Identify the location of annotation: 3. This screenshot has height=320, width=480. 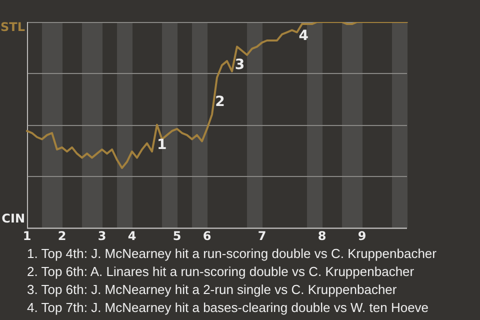
(239, 64).